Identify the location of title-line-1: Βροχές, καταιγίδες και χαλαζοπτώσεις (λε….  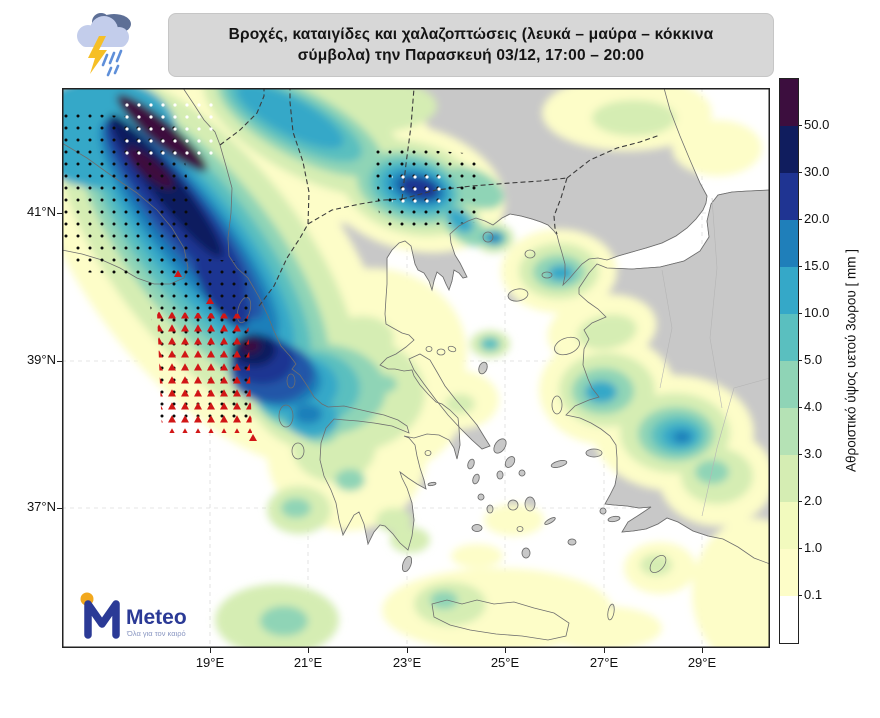
(471, 34).